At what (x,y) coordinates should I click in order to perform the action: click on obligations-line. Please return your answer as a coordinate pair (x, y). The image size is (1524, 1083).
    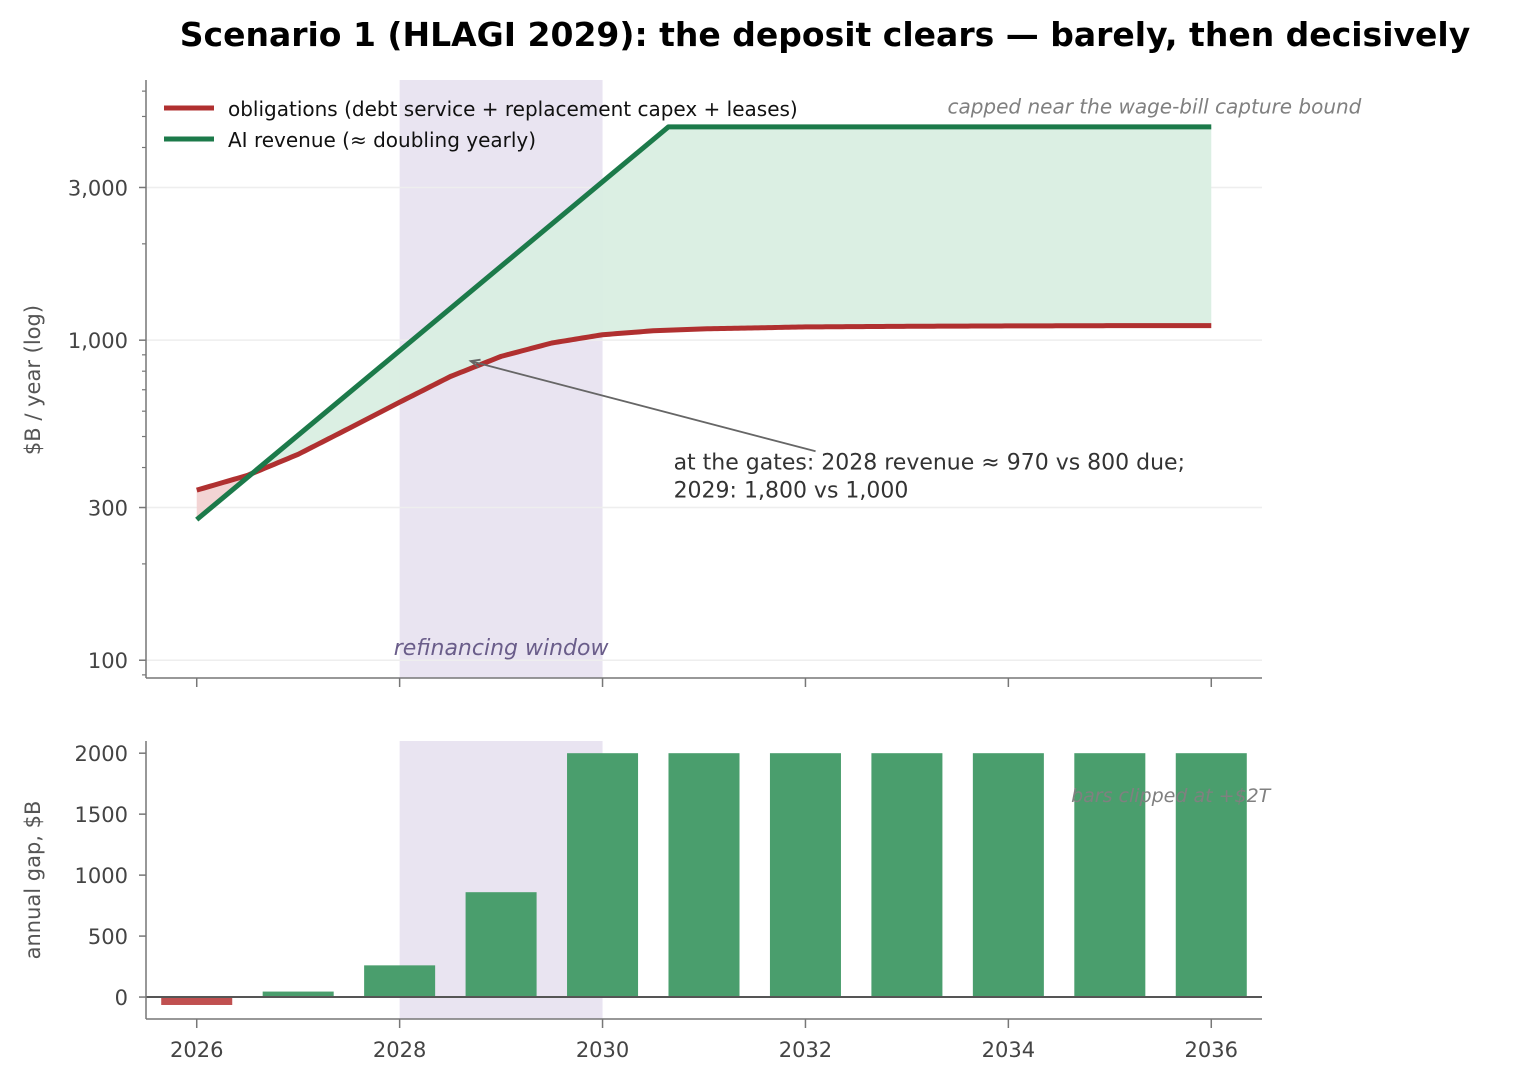
    Looking at the image, I should click on (704, 408).